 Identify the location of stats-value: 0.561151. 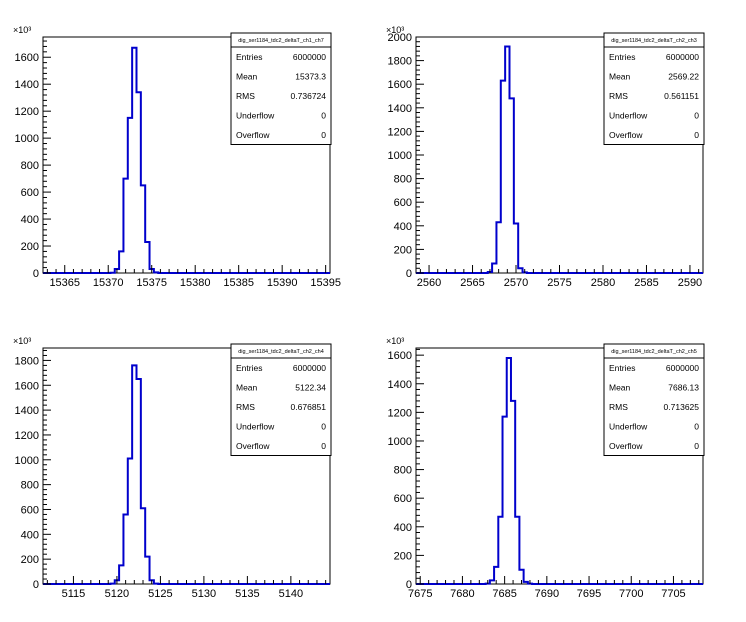
(681, 96).